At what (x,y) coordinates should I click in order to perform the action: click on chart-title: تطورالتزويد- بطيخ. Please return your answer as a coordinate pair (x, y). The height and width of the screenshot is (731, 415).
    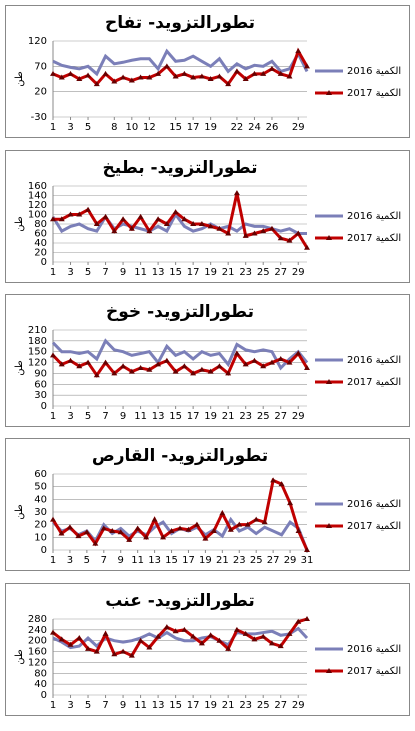
    Looking at the image, I should click on (180, 168).